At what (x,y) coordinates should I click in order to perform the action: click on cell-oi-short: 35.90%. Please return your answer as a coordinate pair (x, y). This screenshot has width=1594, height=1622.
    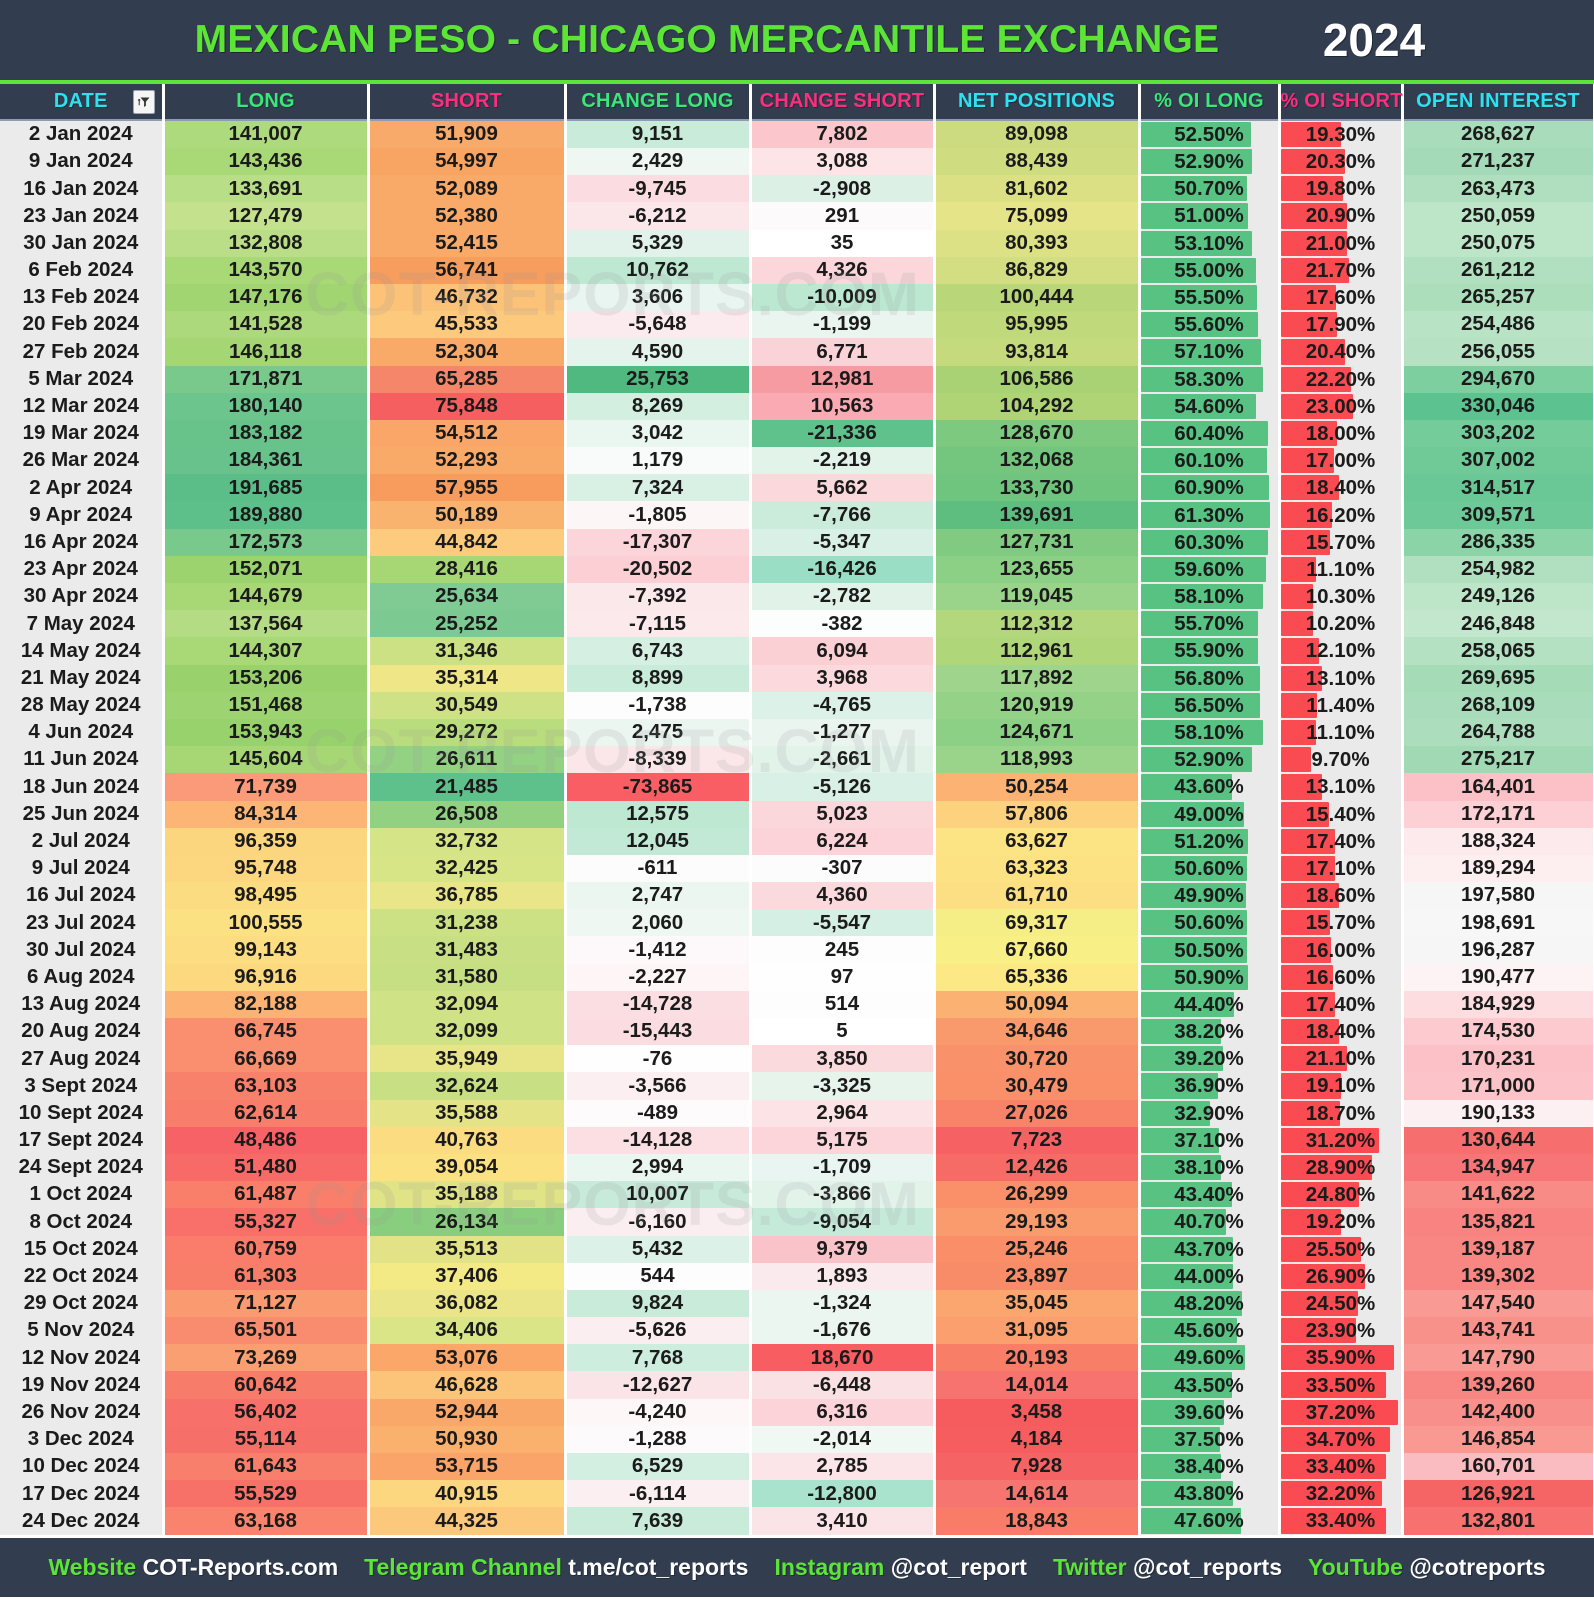
    Looking at the image, I should click on (1341, 1358).